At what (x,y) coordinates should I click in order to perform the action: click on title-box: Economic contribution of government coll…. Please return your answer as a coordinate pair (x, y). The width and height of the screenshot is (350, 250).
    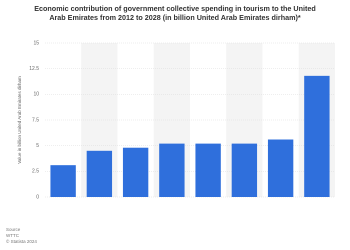
    Looking at the image, I should click on (175, 13).